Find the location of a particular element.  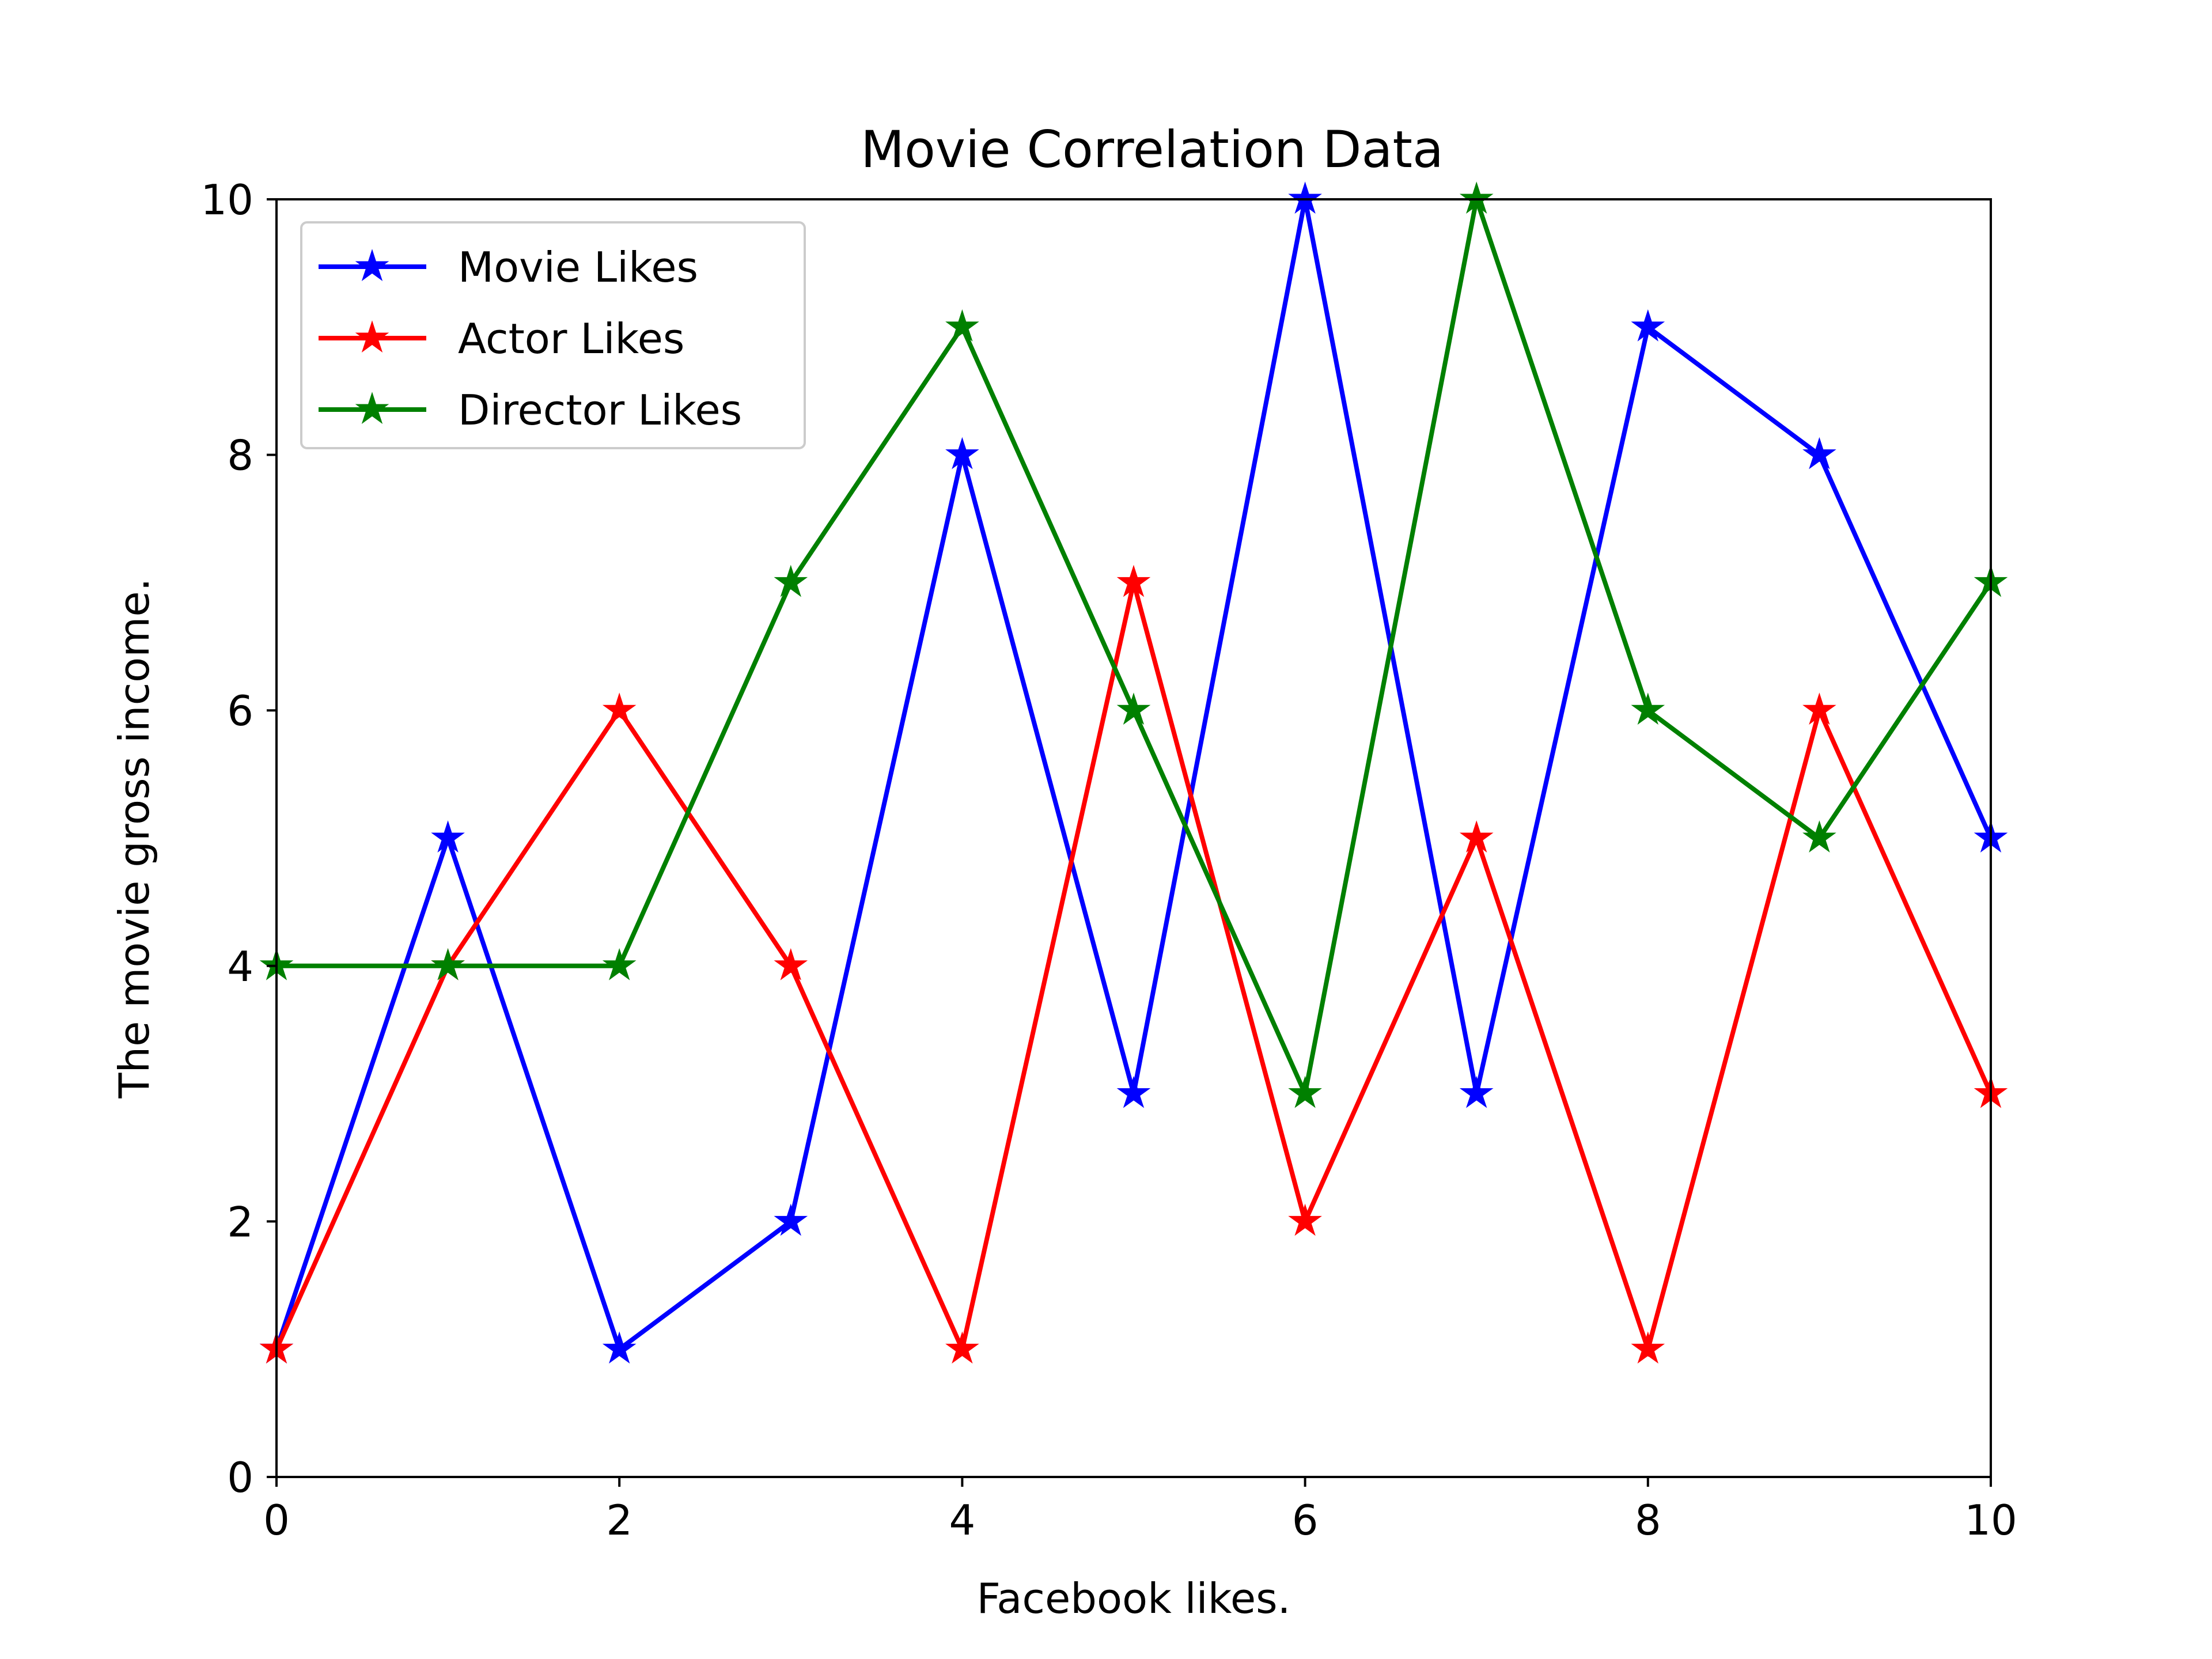

y-axis: 0 2 4 6 8 10 is located at coordinates (238, 839).